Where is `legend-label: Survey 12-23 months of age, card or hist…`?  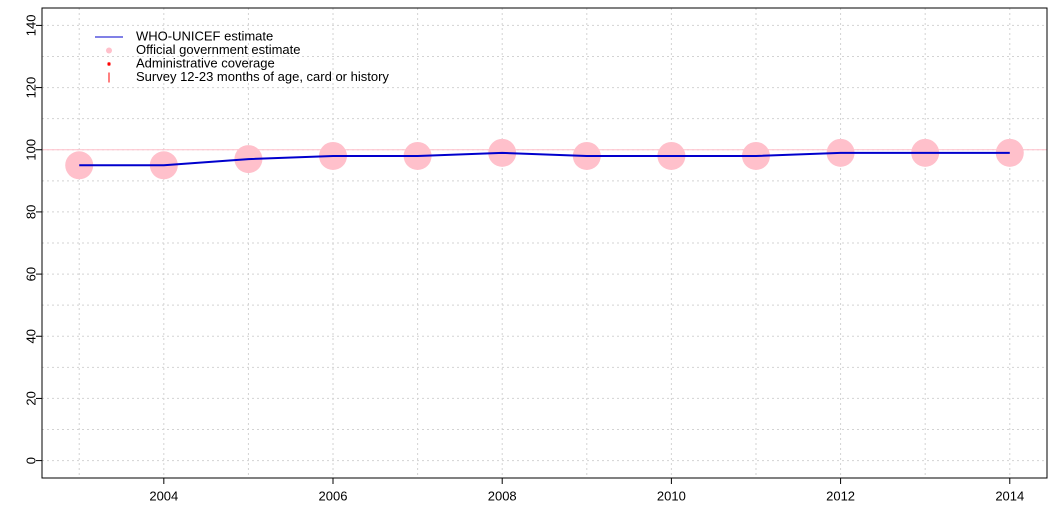
legend-label: Survey 12-23 months of age, card or hist… is located at coordinates (262, 76).